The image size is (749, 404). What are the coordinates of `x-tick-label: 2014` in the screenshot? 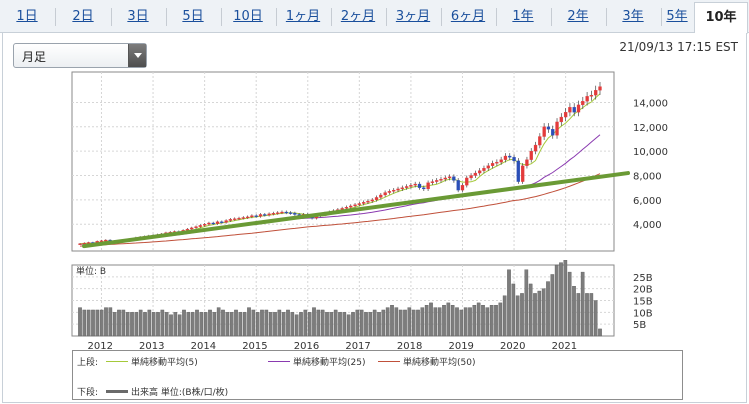 It's located at (203, 346).